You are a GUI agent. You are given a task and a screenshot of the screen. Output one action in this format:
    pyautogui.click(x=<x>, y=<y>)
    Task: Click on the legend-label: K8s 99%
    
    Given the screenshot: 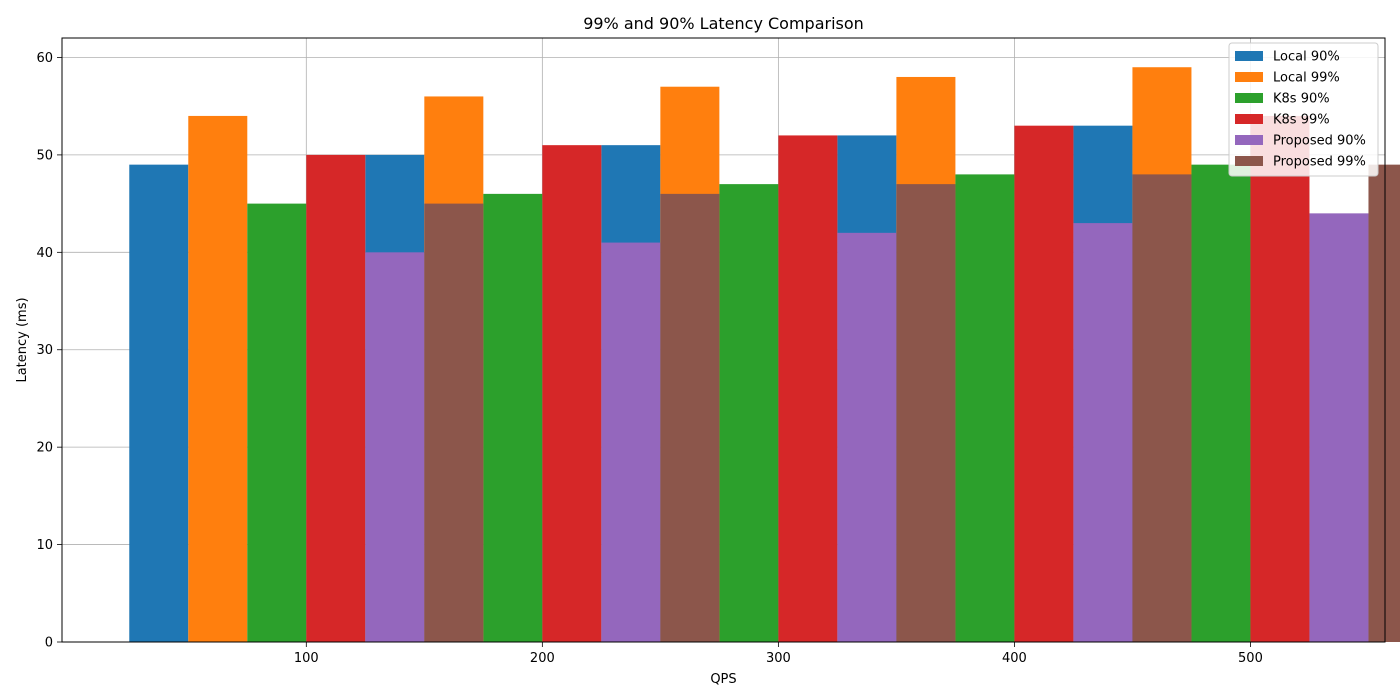 What is the action you would take?
    pyautogui.click(x=1301, y=120)
    